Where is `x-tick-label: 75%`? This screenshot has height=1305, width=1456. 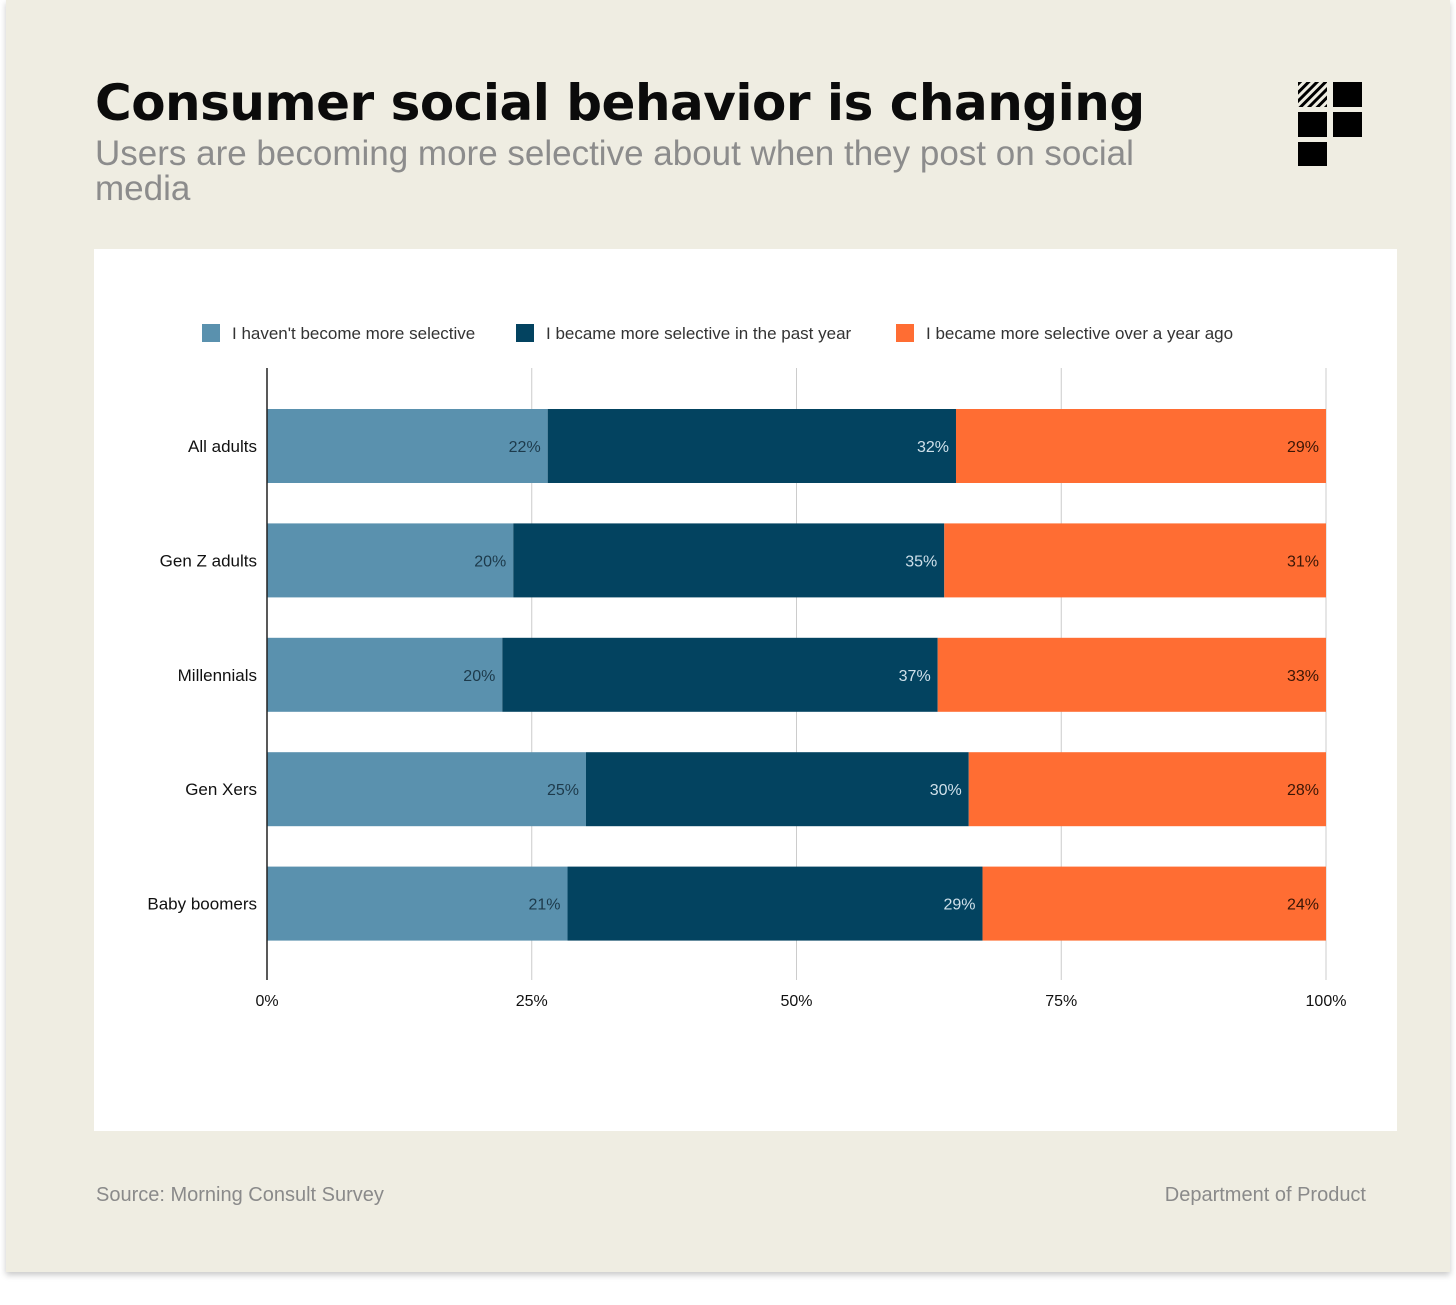
x-tick-label: 75% is located at coordinates (1061, 1001).